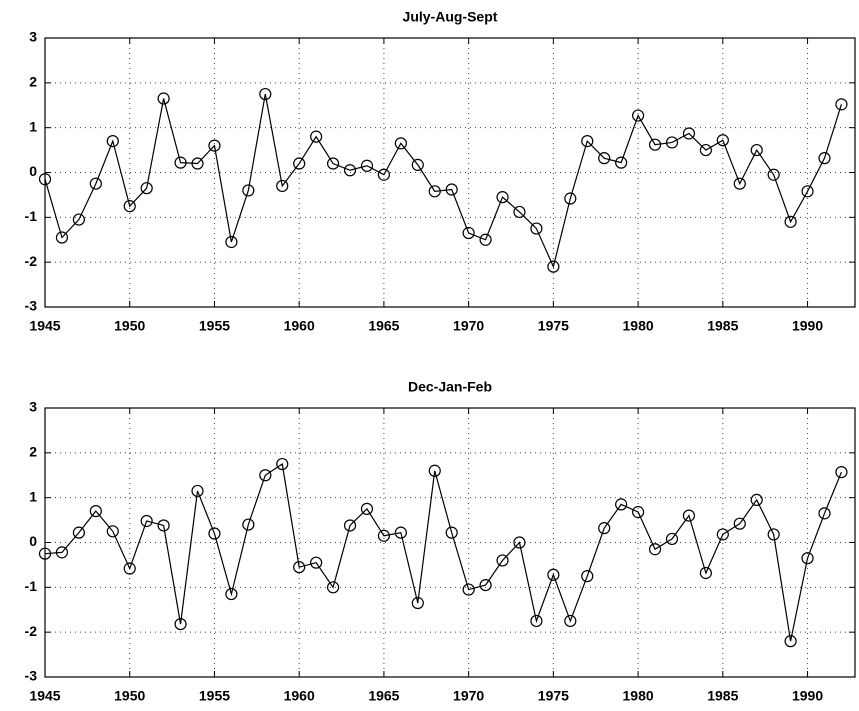  I want to click on x-tick-label: 1990, so click(807, 696).